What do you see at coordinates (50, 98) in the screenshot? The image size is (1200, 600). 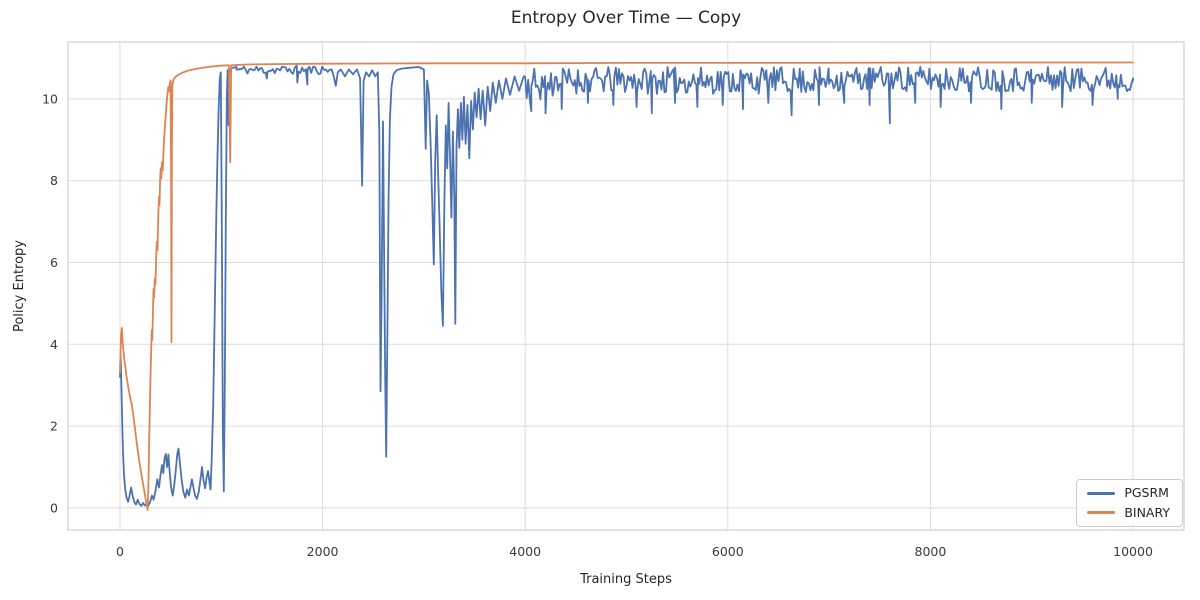 I see `y-tick-label: 10` at bounding box center [50, 98].